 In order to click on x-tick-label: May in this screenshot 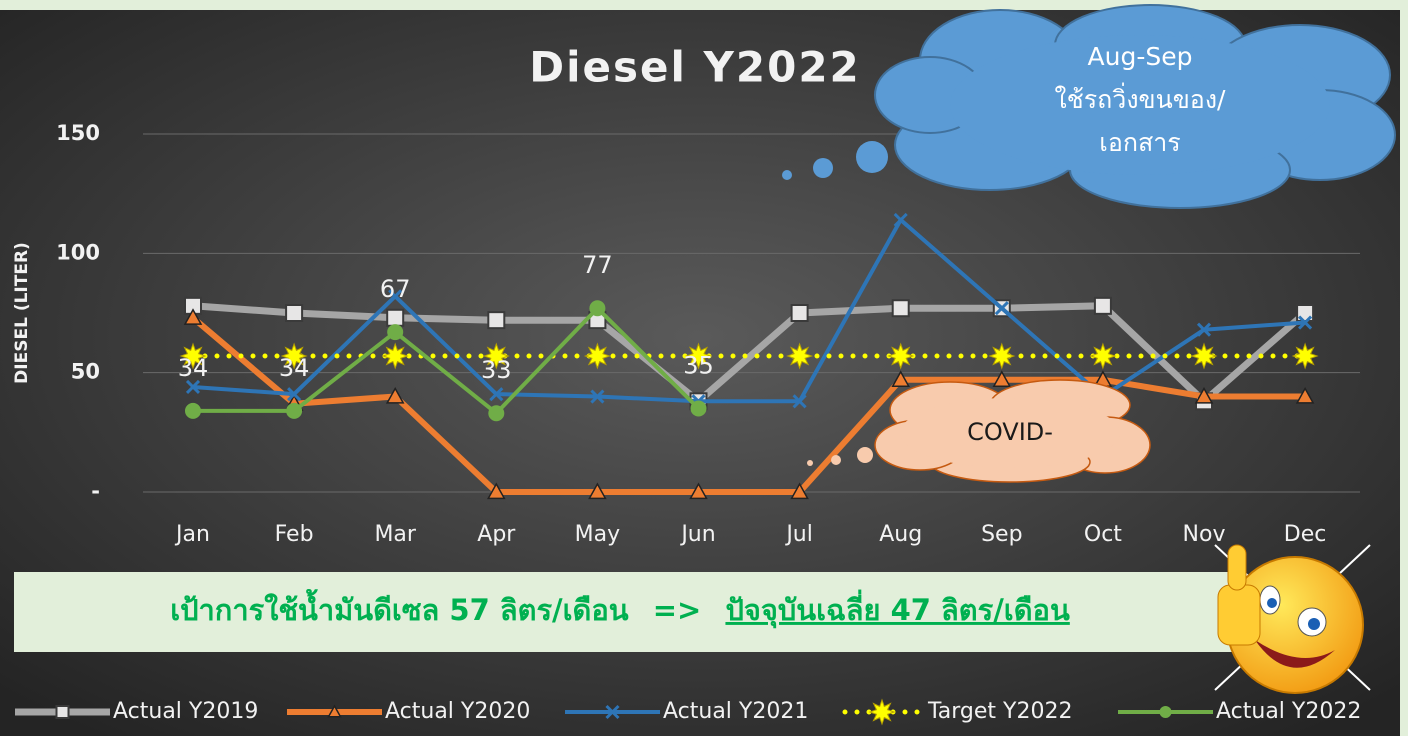, I will do `click(597, 534)`.